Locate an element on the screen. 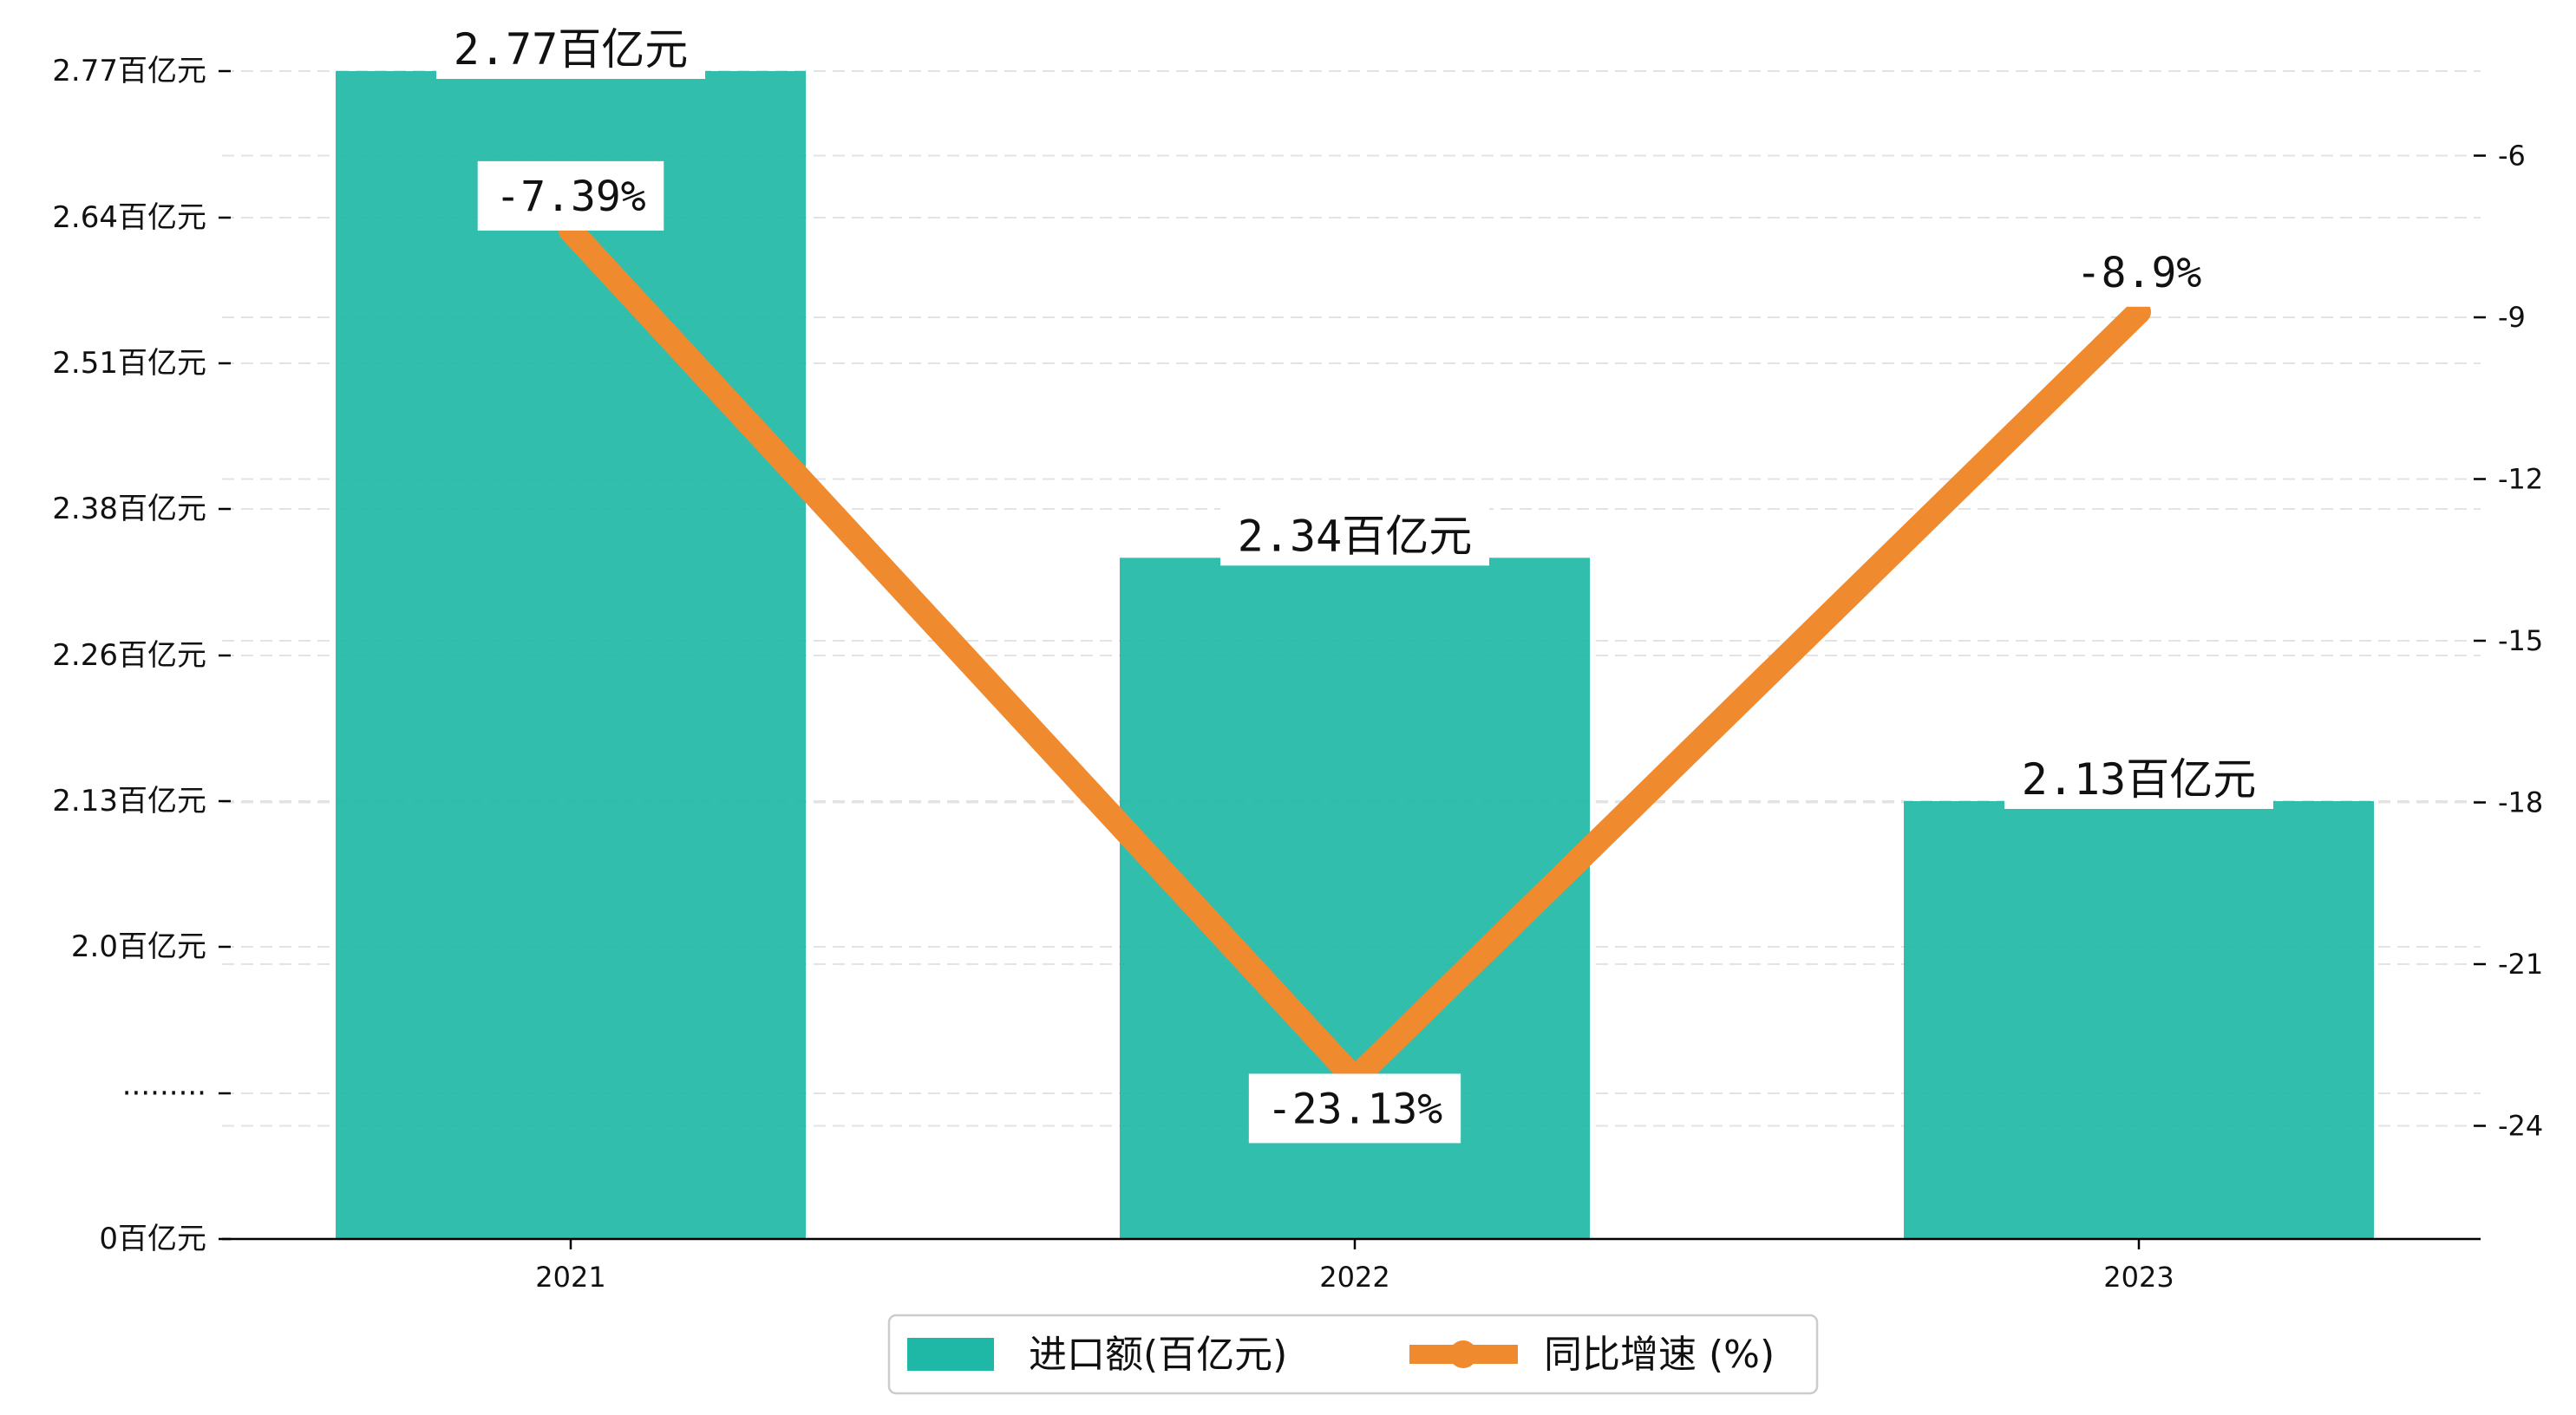  x-tick-label-2021: 2021 is located at coordinates (570, 1277).